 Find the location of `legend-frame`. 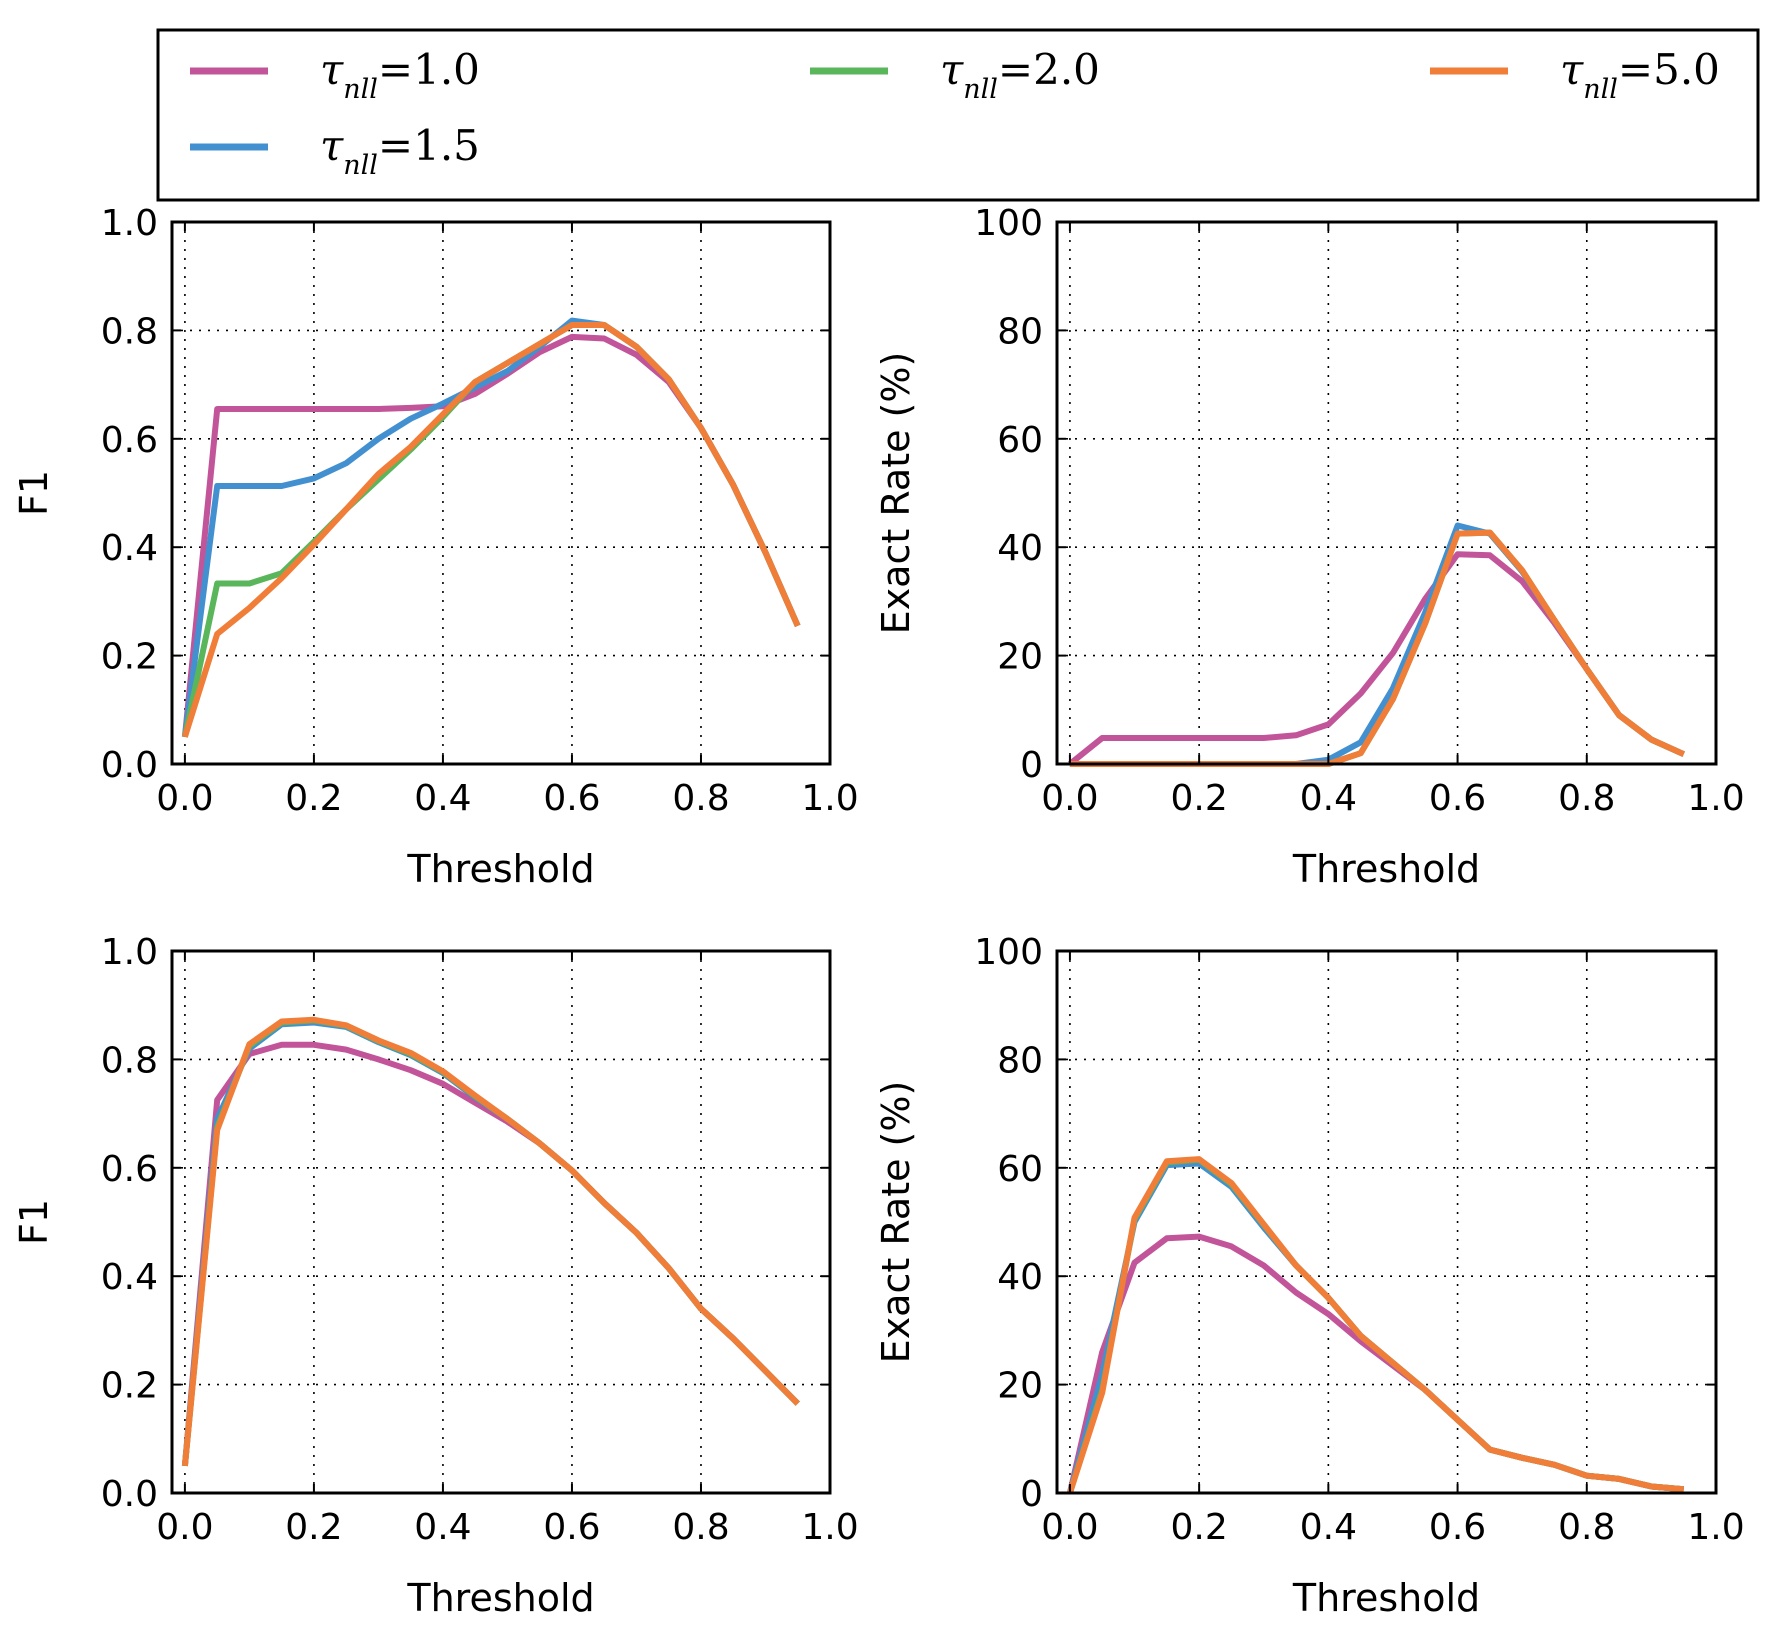

legend-frame is located at coordinates (958, 115).